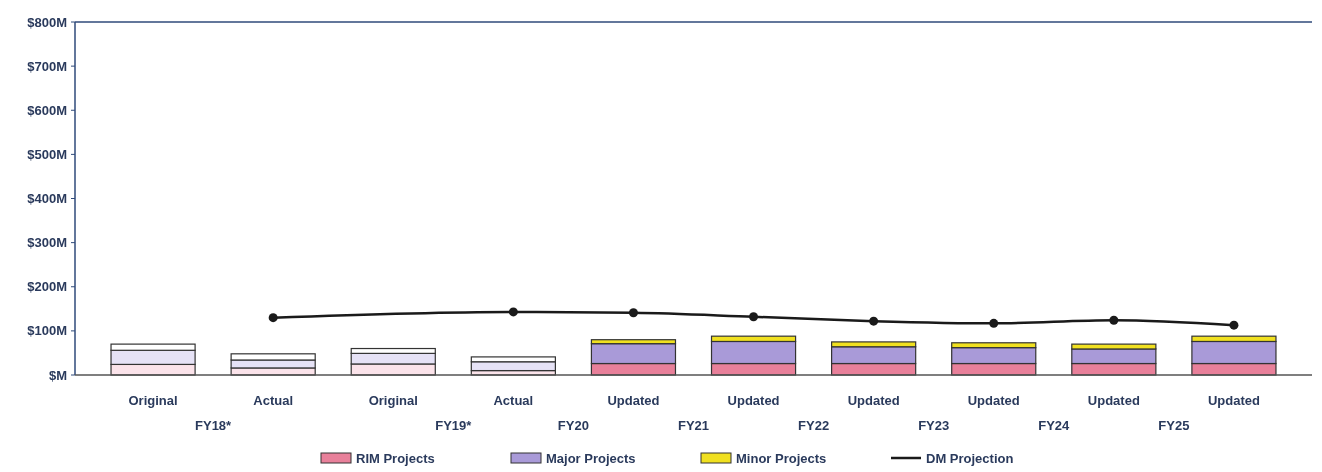 The image size is (1322, 472). Describe the element at coordinates (693, 425) in the screenshot. I see `text: FY21` at that location.